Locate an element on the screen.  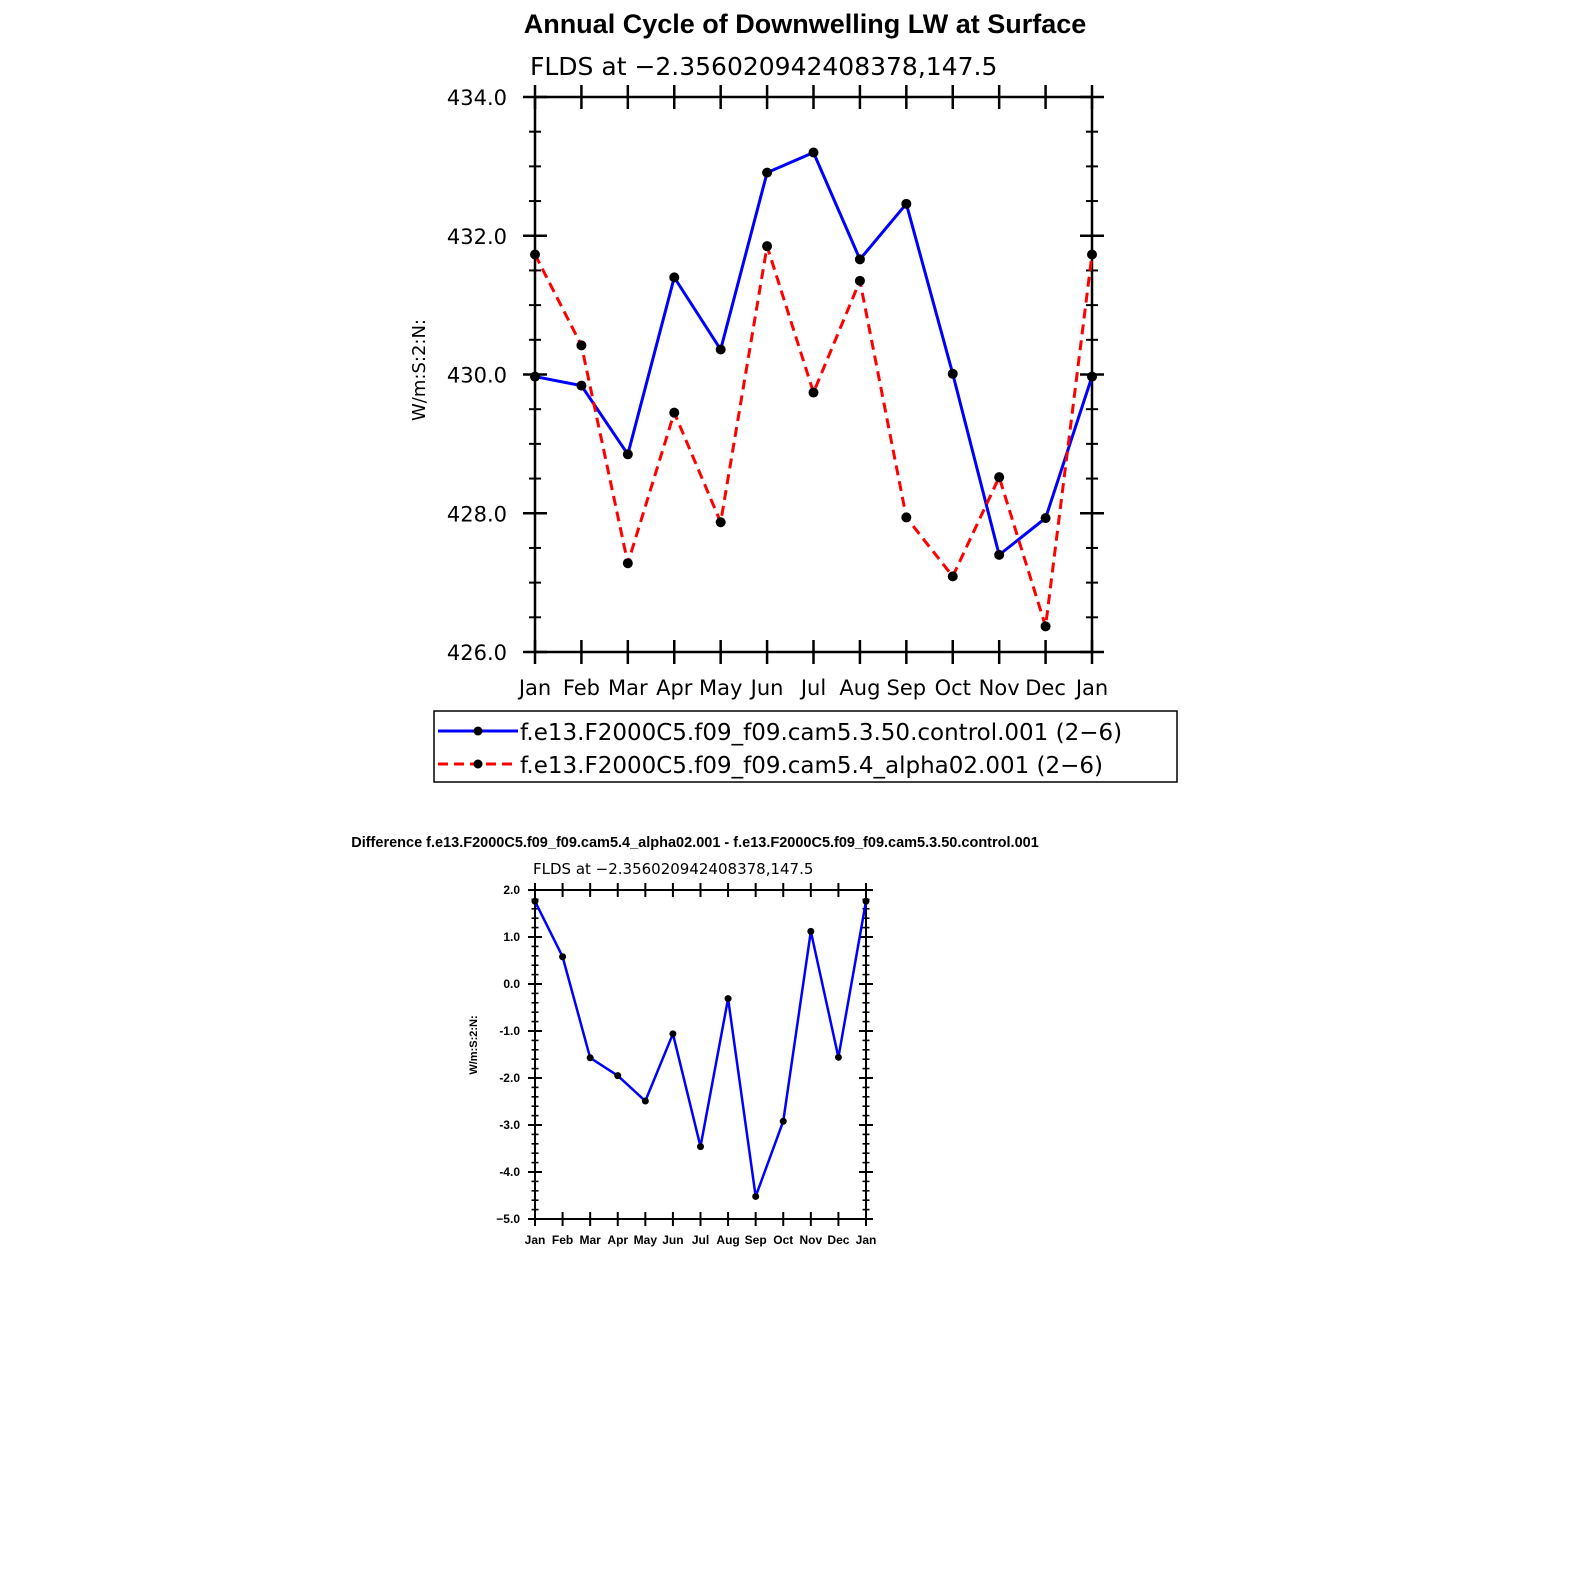
y-tick-label: -3.0 is located at coordinates (509, 1125).